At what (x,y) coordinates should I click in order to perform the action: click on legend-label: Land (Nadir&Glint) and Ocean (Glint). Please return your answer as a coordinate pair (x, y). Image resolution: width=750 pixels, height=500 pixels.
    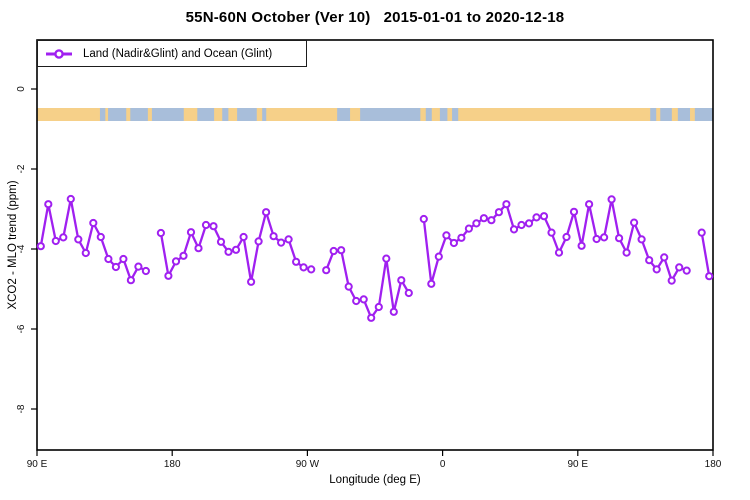
    Looking at the image, I should click on (178, 53).